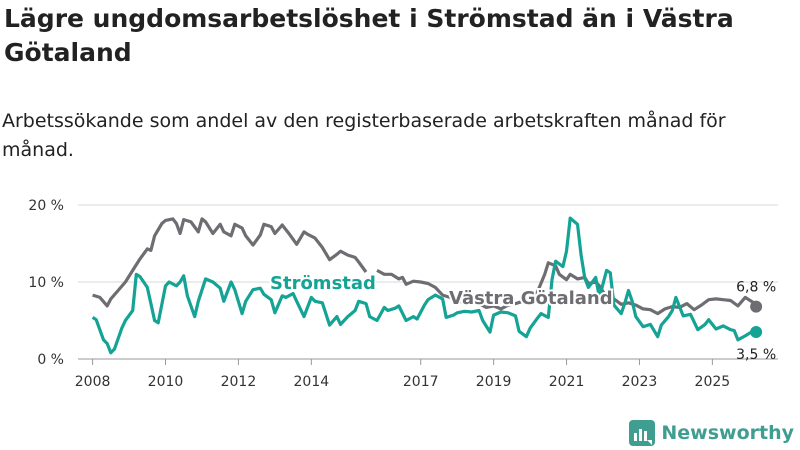 This screenshot has width=800, height=450. What do you see at coordinates (421, 382) in the screenshot?
I see `x-tick-label: 2017` at bounding box center [421, 382].